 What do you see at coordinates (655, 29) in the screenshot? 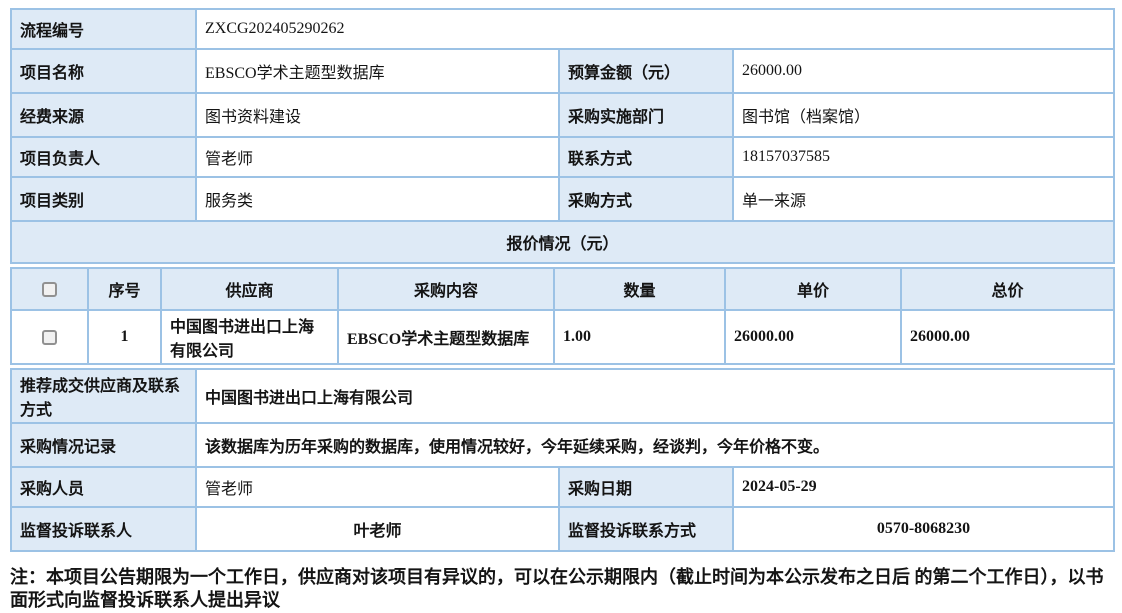
I see `process-no-value: ZXCG202405290262` at bounding box center [655, 29].